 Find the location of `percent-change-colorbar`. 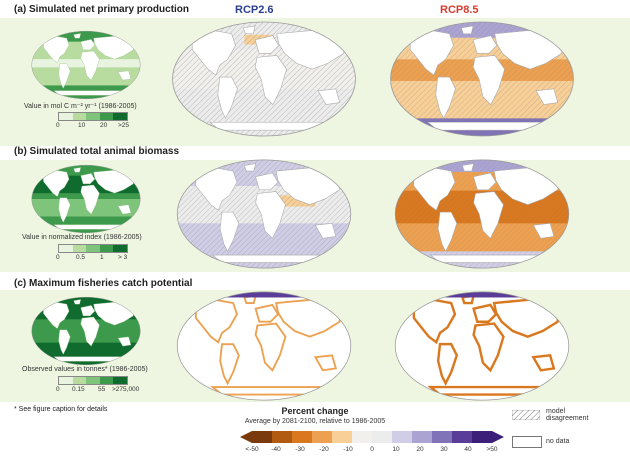

percent-change-colorbar is located at coordinates (372, 437).